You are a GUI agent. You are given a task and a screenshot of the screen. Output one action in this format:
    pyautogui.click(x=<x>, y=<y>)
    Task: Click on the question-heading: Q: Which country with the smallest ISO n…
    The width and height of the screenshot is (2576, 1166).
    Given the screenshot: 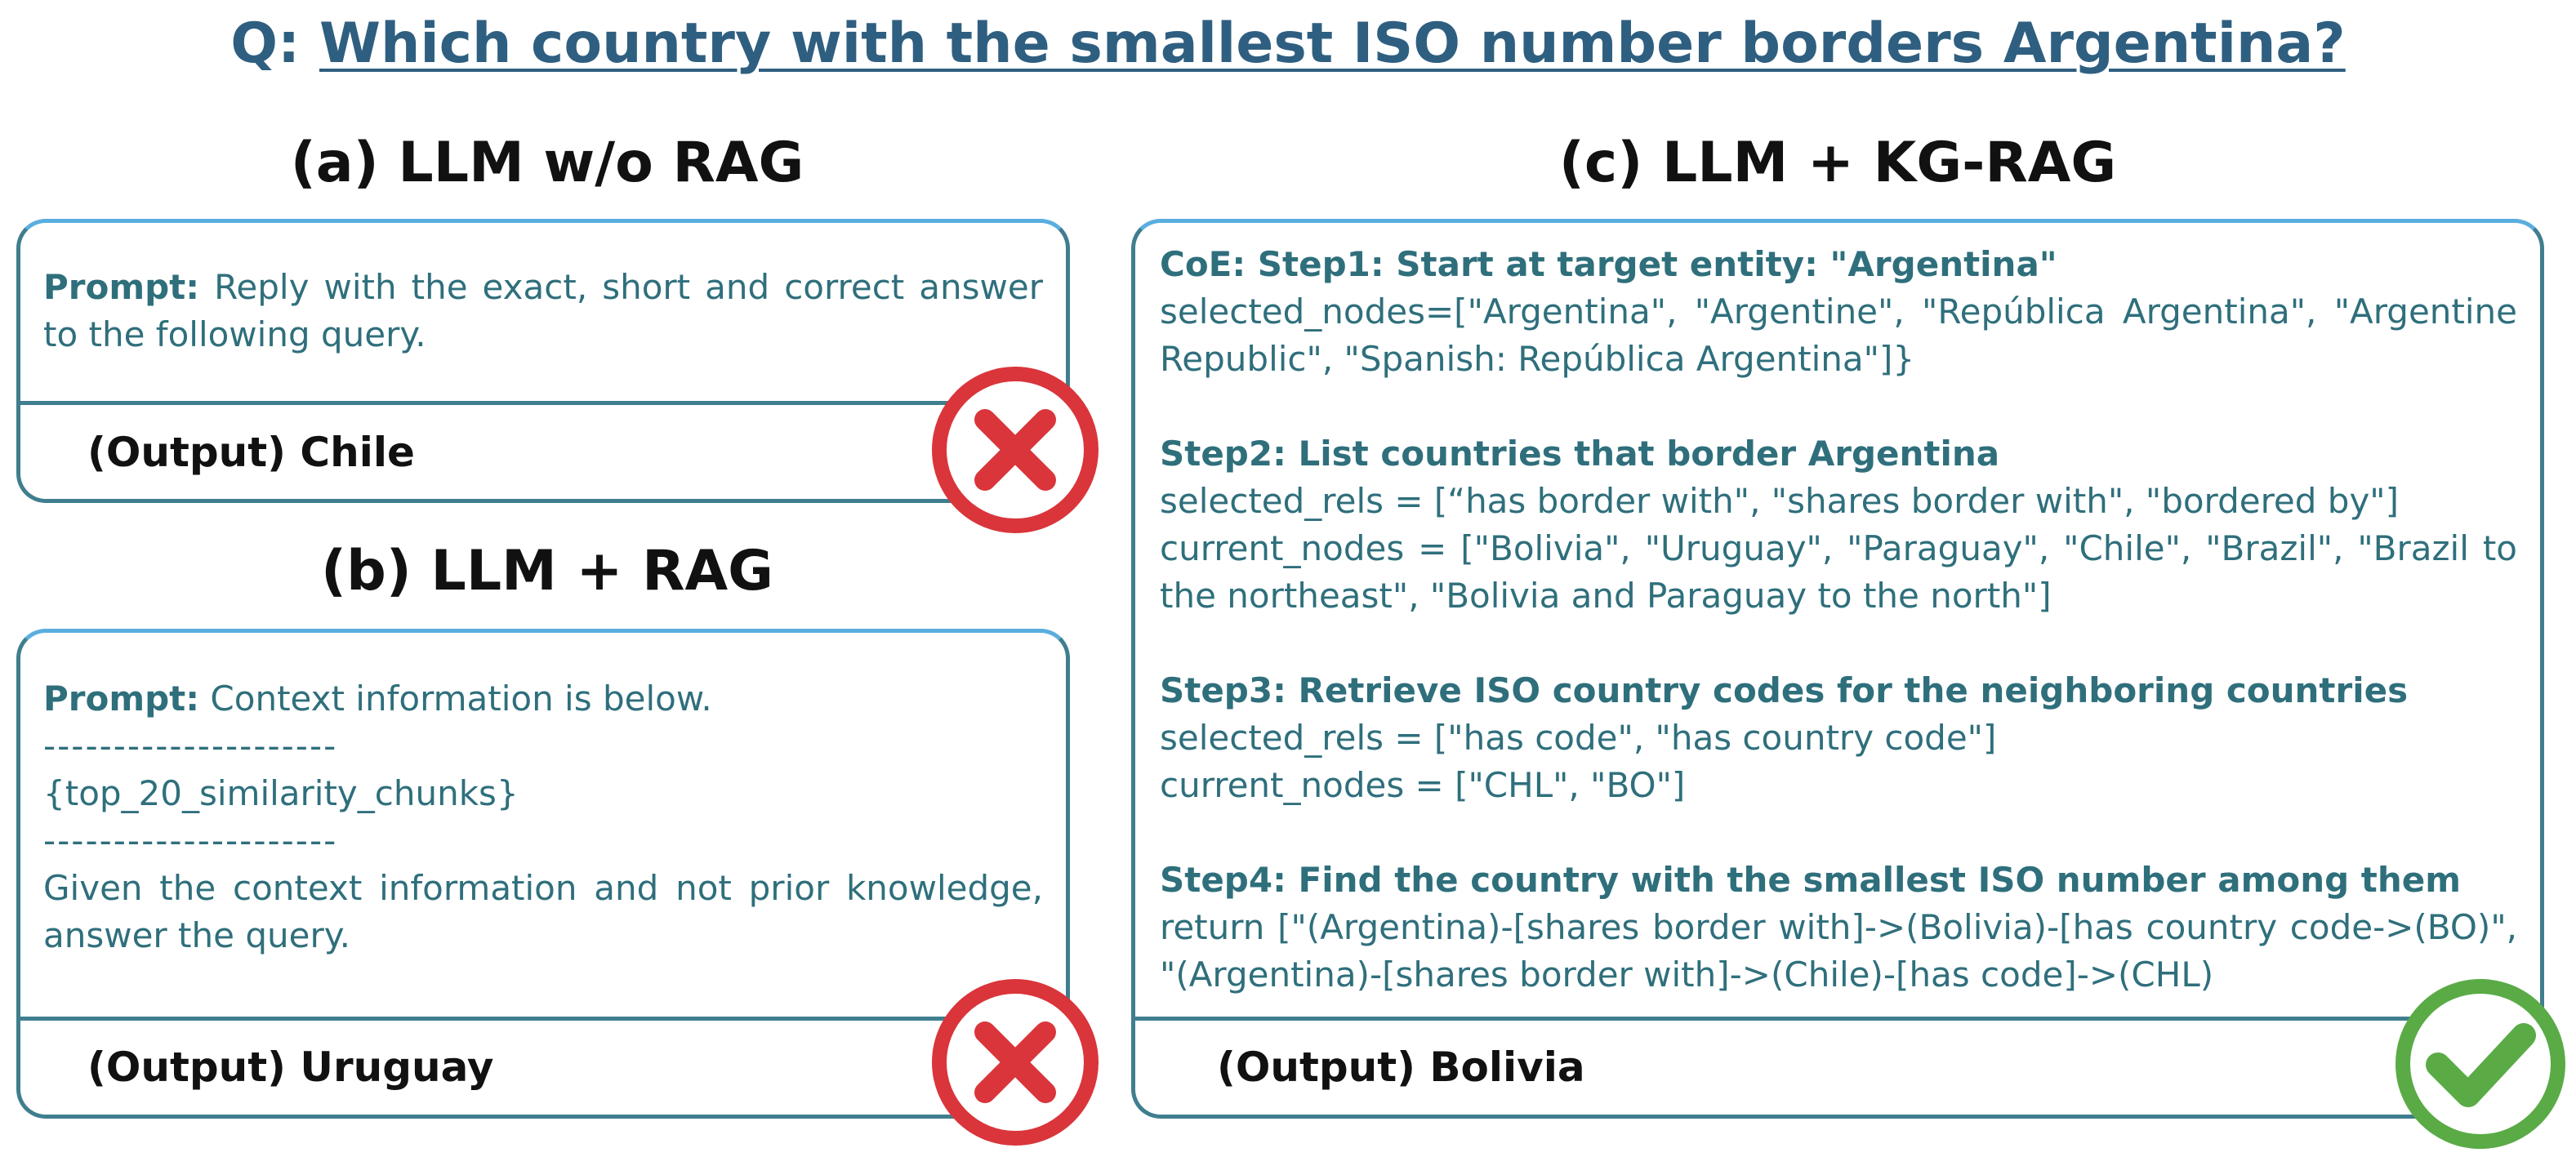 What is the action you would take?
    pyautogui.click(x=1288, y=43)
    